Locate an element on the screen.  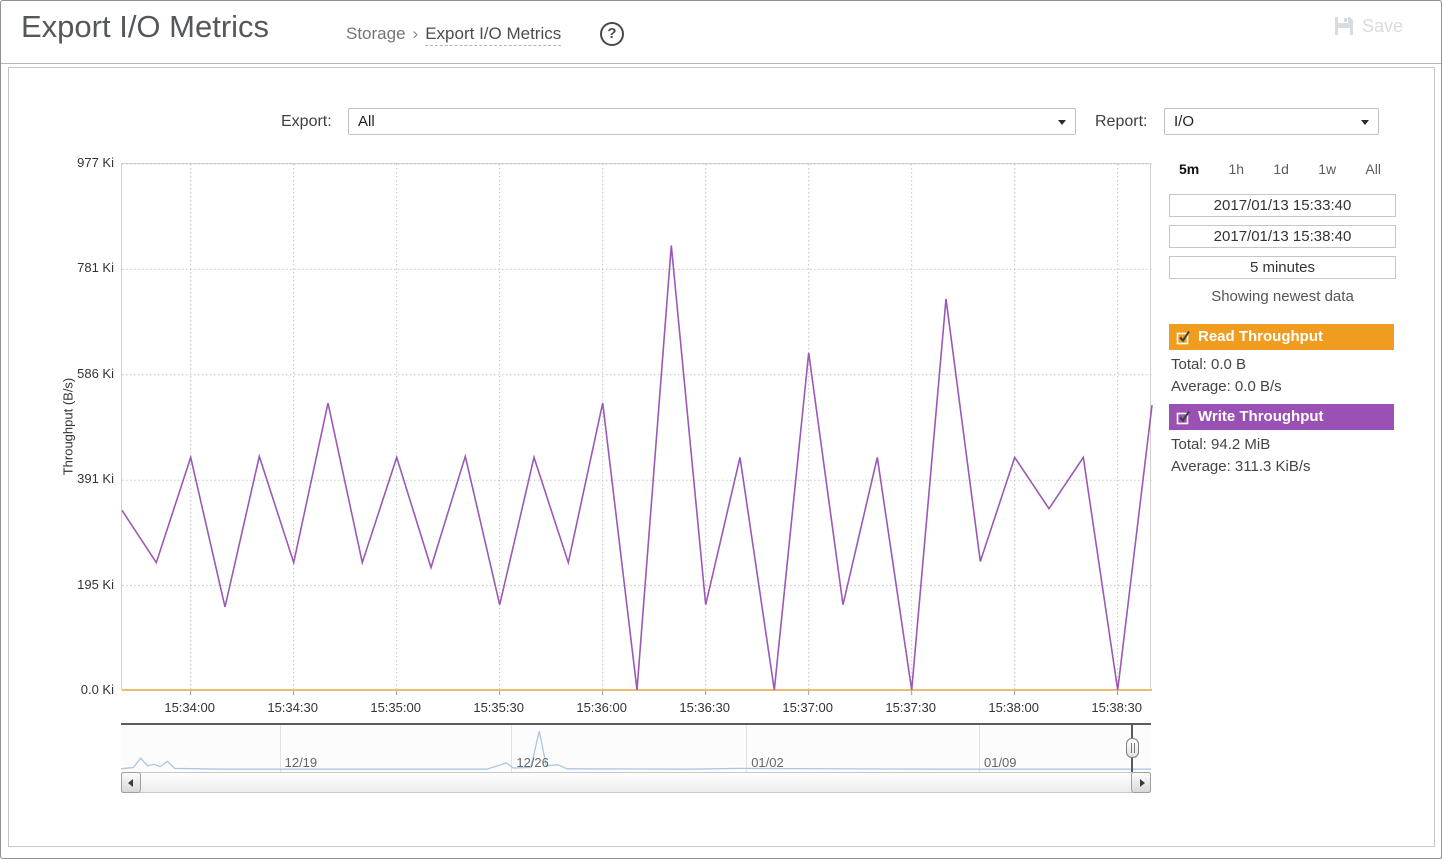
breadcrumb: Storage › Export I/O Metrics is located at coordinates (454, 35).